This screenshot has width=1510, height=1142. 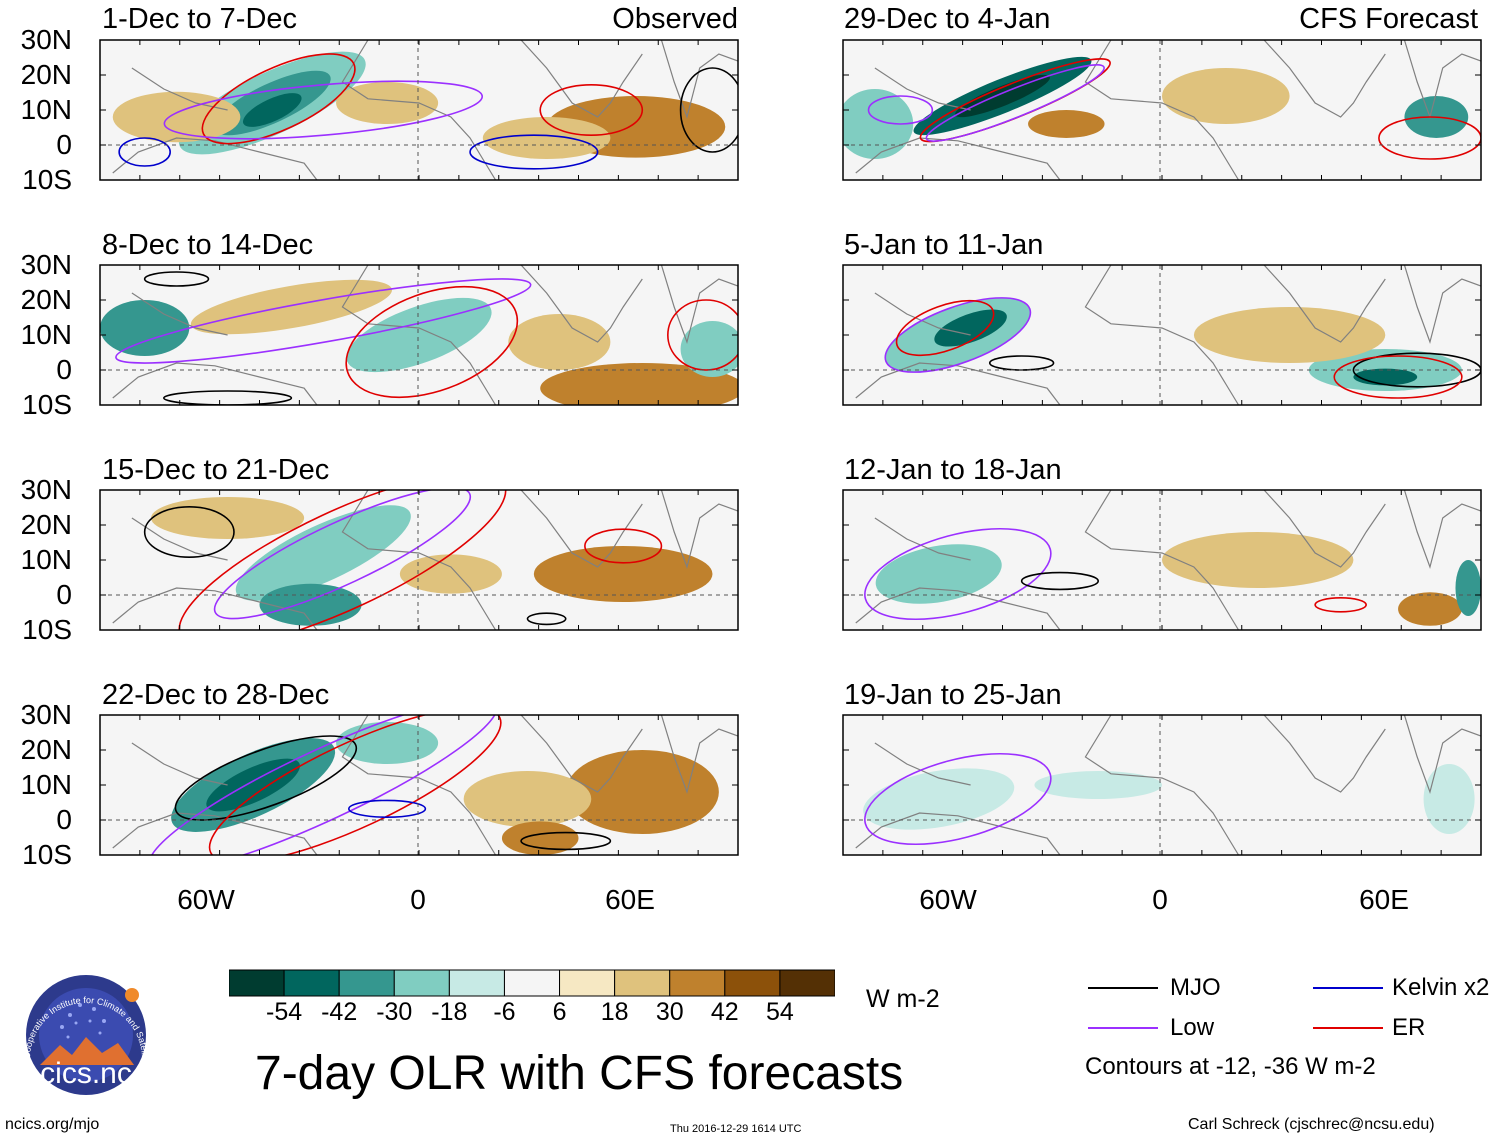 What do you see at coordinates (614, 1012) in the screenshot?
I see `colorbar-tick-label: 18` at bounding box center [614, 1012].